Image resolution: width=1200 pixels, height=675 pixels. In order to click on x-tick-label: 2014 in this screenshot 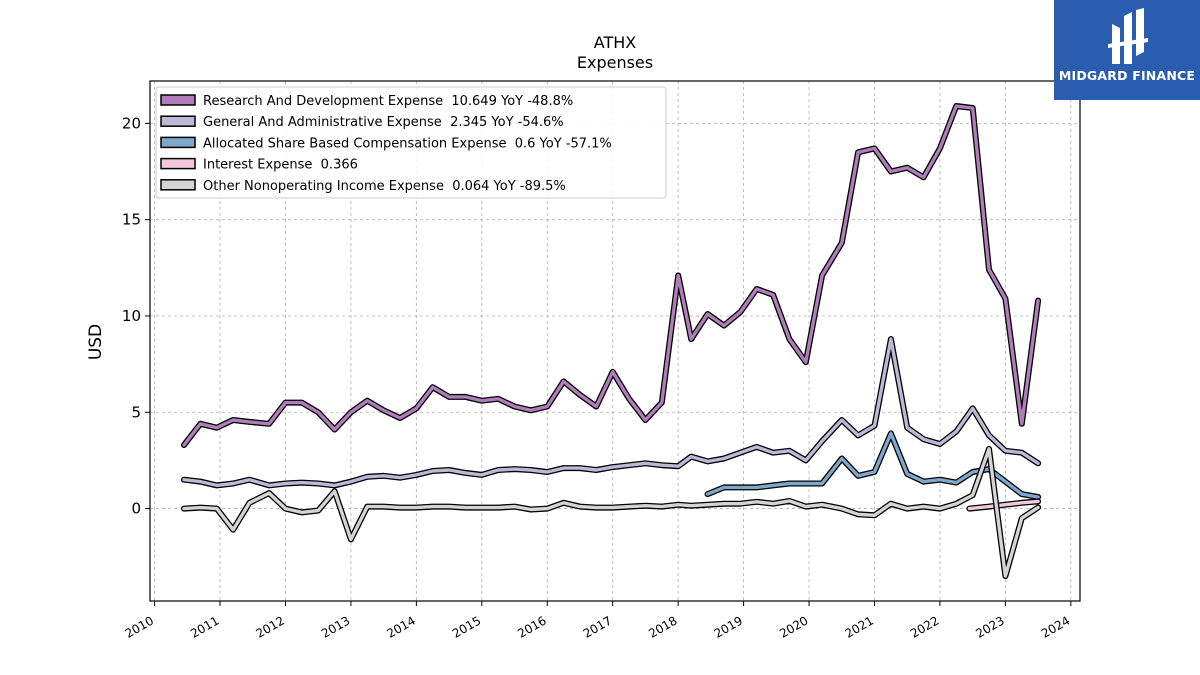, I will do `click(400, 626)`.